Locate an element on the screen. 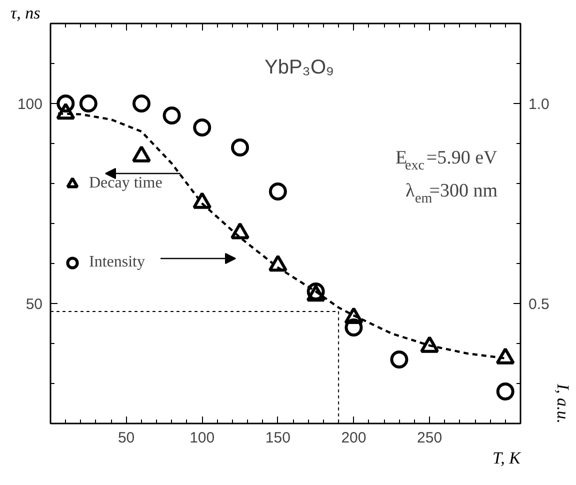  legend-label: Decay time is located at coordinates (125, 183).